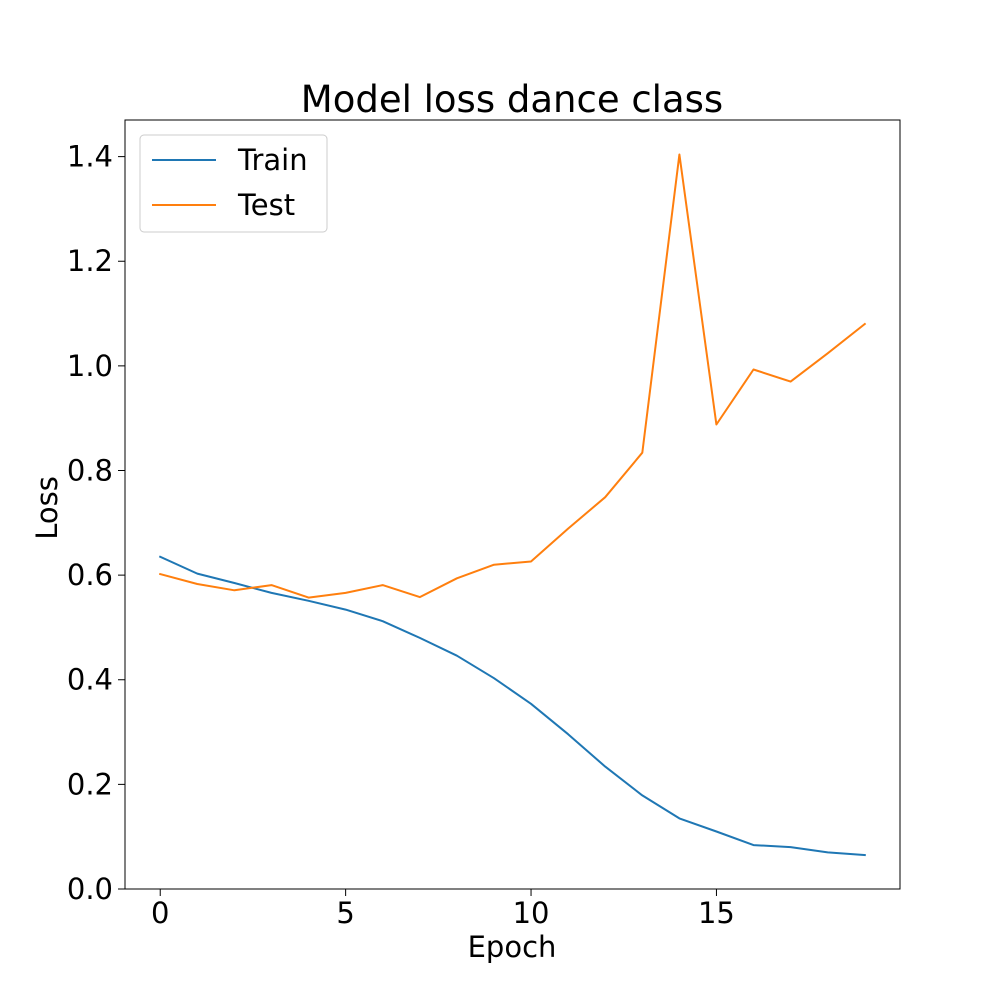  Describe the element at coordinates (512, 947) in the screenshot. I see `x-axis-label: Epoch` at that location.